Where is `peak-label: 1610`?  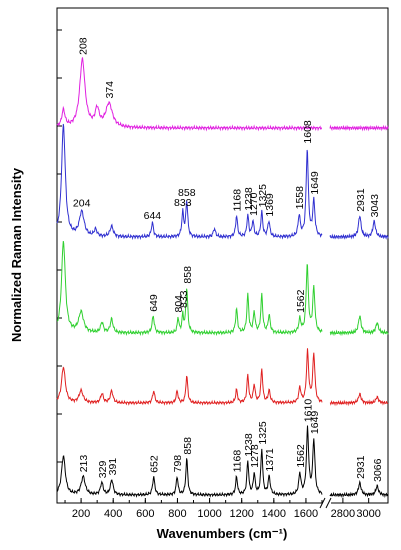
peak-label: 1610 is located at coordinates (309, 411).